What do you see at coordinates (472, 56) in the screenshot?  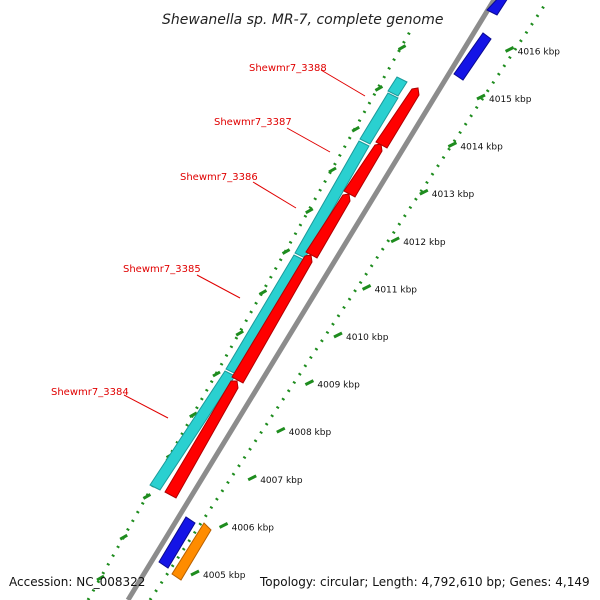 I see `cds-blue-upper` at bounding box center [472, 56].